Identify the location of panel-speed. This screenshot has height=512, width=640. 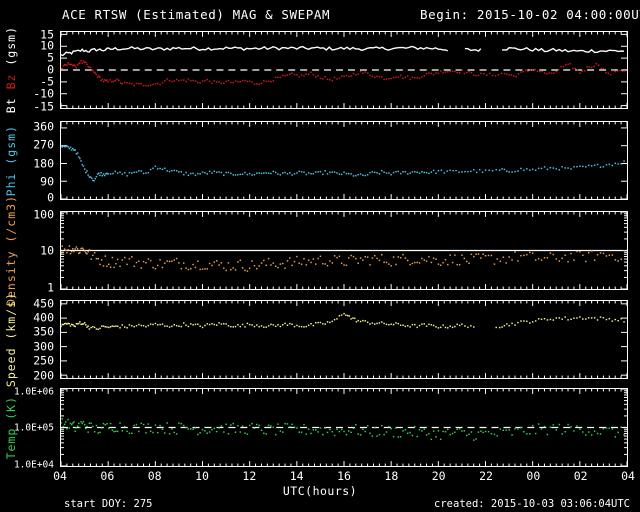
(344, 339).